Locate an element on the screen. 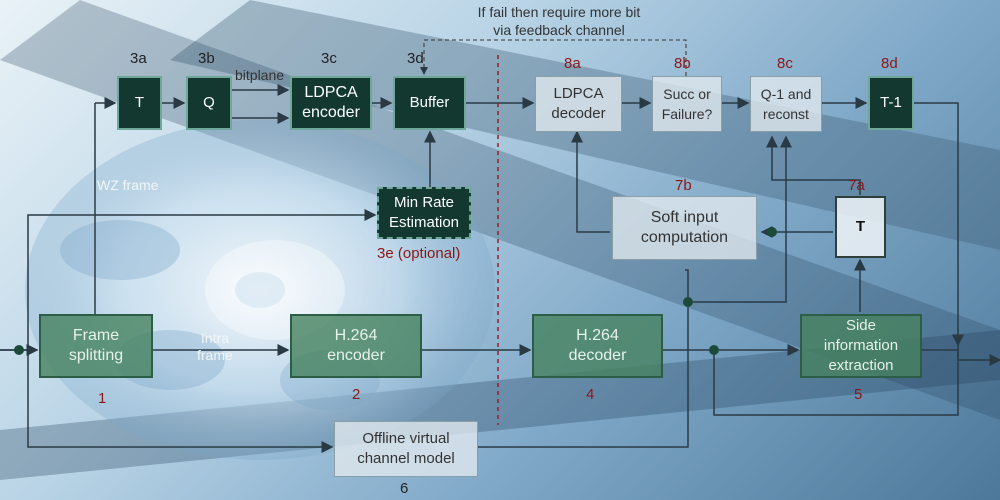 Image resolution: width=1000 pixels, height=500 pixels. block-id-2: 2 is located at coordinates (356, 394).